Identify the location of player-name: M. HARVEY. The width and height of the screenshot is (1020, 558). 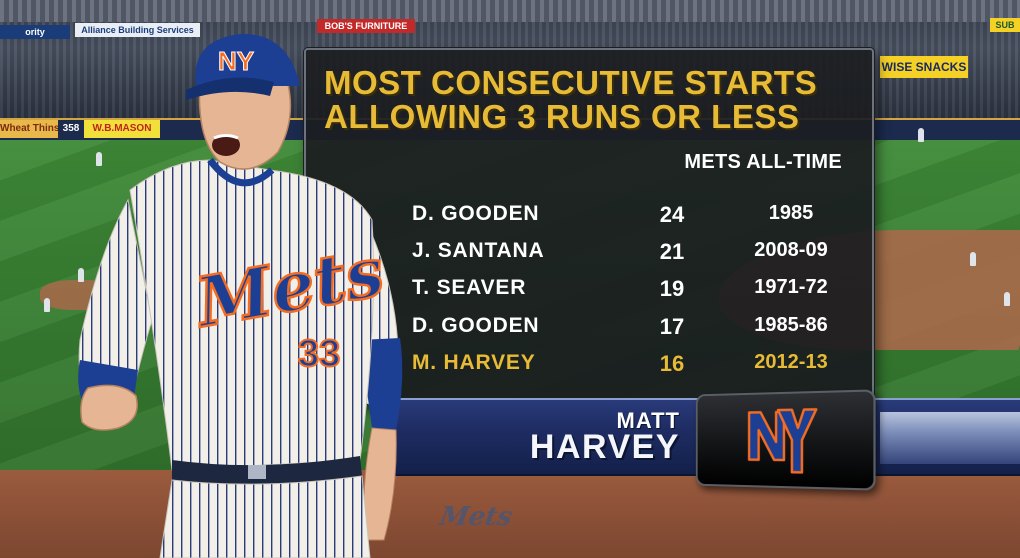
(474, 363).